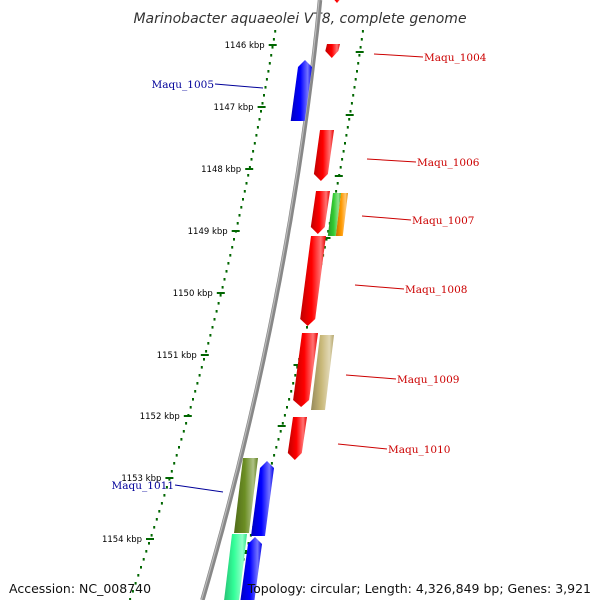 Image resolution: width=600 pixels, height=600 pixels. Describe the element at coordinates (143, 486) in the screenshot. I see `gene-label-maqu-1011: Maqu_1011` at that location.